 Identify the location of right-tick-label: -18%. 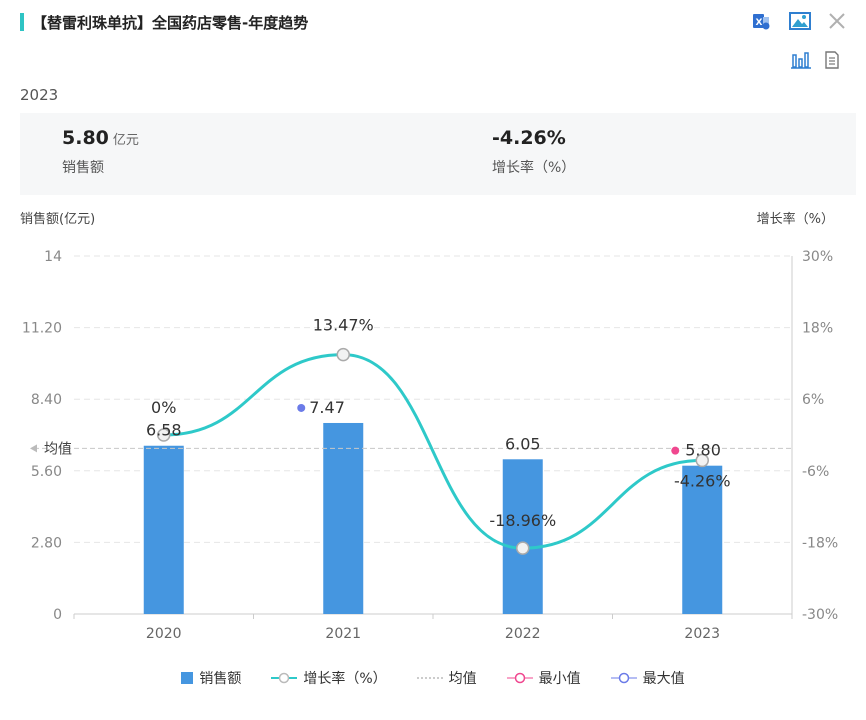
(820, 543).